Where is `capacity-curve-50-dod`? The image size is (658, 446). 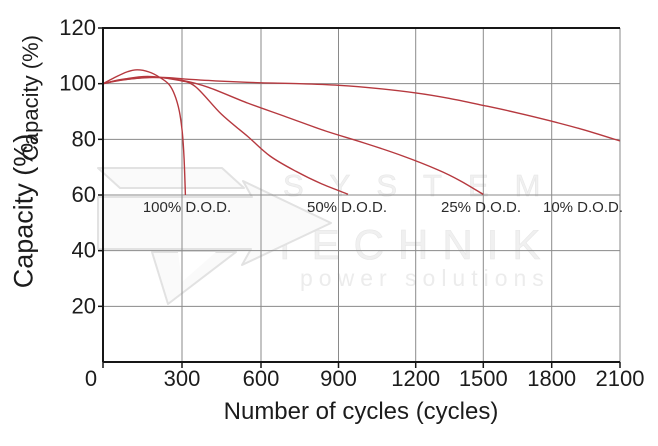
capacity-curve-50-dod is located at coordinates (225, 135).